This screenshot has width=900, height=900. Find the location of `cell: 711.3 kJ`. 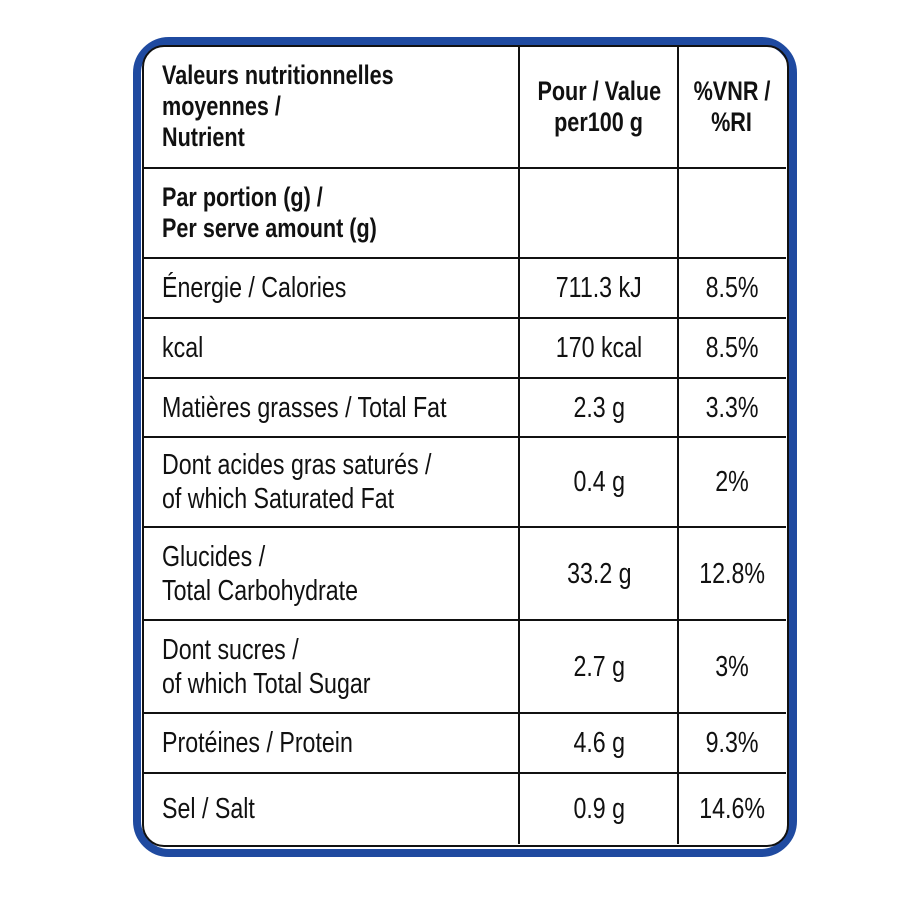

cell: 711.3 kJ is located at coordinates (599, 288).